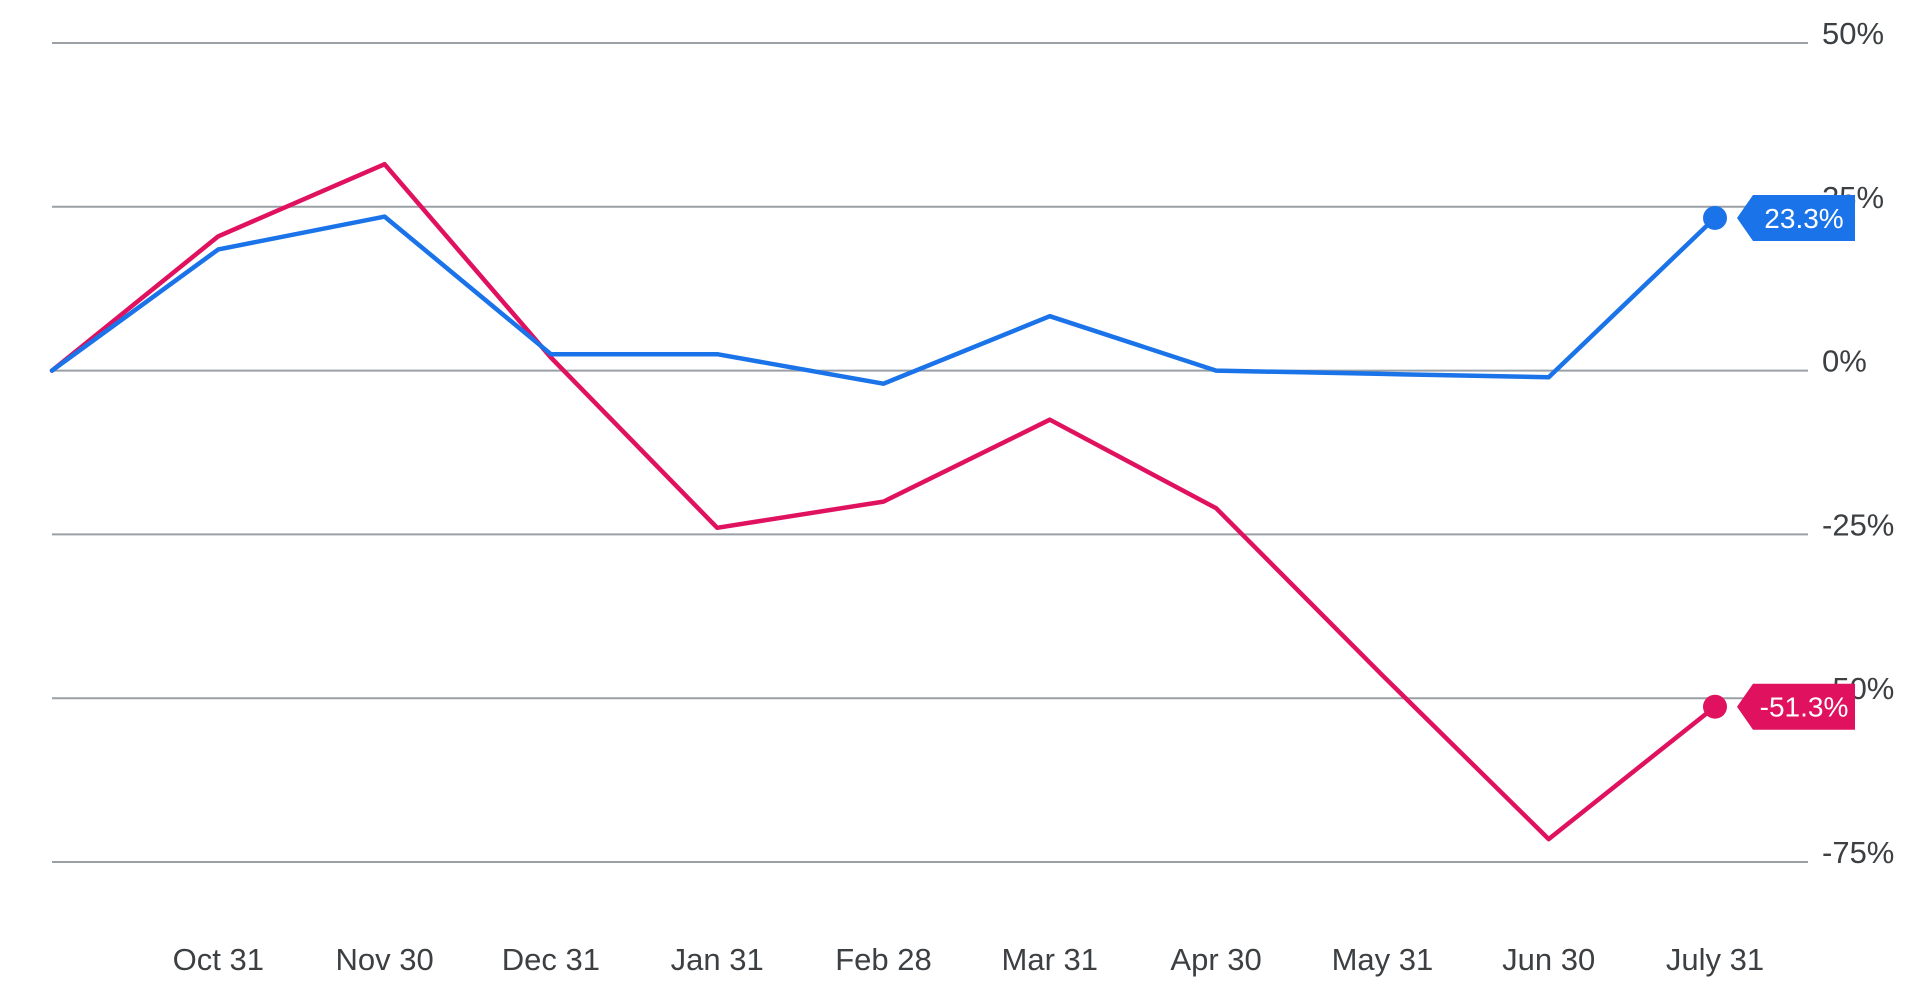 This screenshot has width=1928, height=995. What do you see at coordinates (1779, 462) in the screenshot?
I see `end-labels: 23.3% -51.3%` at bounding box center [1779, 462].